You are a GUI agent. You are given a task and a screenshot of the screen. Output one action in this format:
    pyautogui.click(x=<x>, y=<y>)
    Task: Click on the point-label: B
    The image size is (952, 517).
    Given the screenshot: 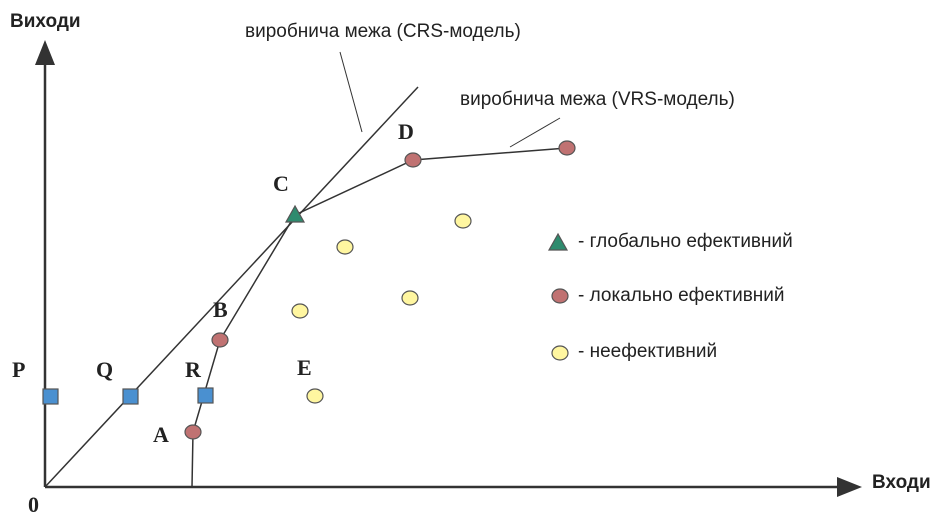 What is the action you would take?
    pyautogui.click(x=220, y=309)
    